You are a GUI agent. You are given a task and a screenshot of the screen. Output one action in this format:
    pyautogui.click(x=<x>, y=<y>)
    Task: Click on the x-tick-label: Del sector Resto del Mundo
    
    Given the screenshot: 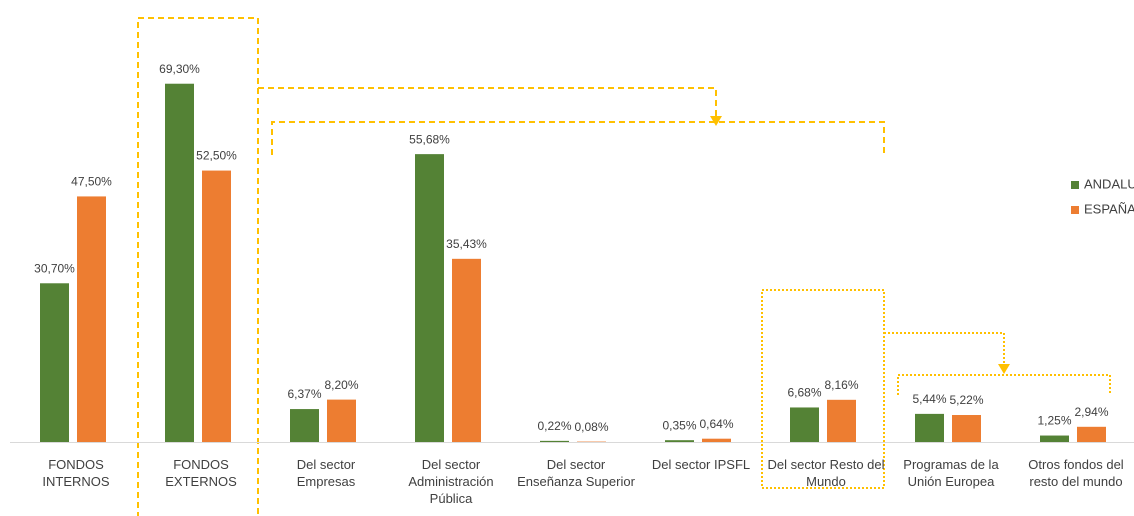 What is the action you would take?
    pyautogui.click(x=826, y=473)
    